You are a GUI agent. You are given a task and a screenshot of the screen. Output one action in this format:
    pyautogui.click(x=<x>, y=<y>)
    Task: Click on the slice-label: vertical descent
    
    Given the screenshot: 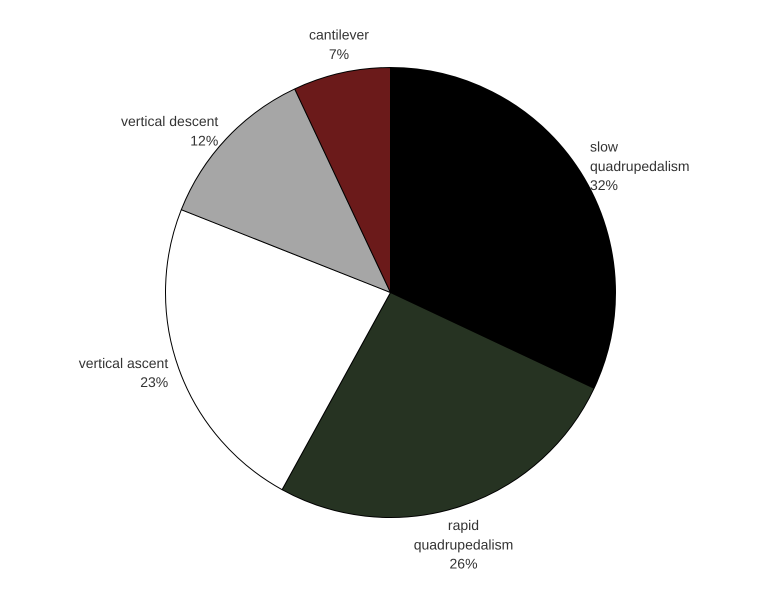 What is the action you would take?
    pyautogui.click(x=169, y=121)
    